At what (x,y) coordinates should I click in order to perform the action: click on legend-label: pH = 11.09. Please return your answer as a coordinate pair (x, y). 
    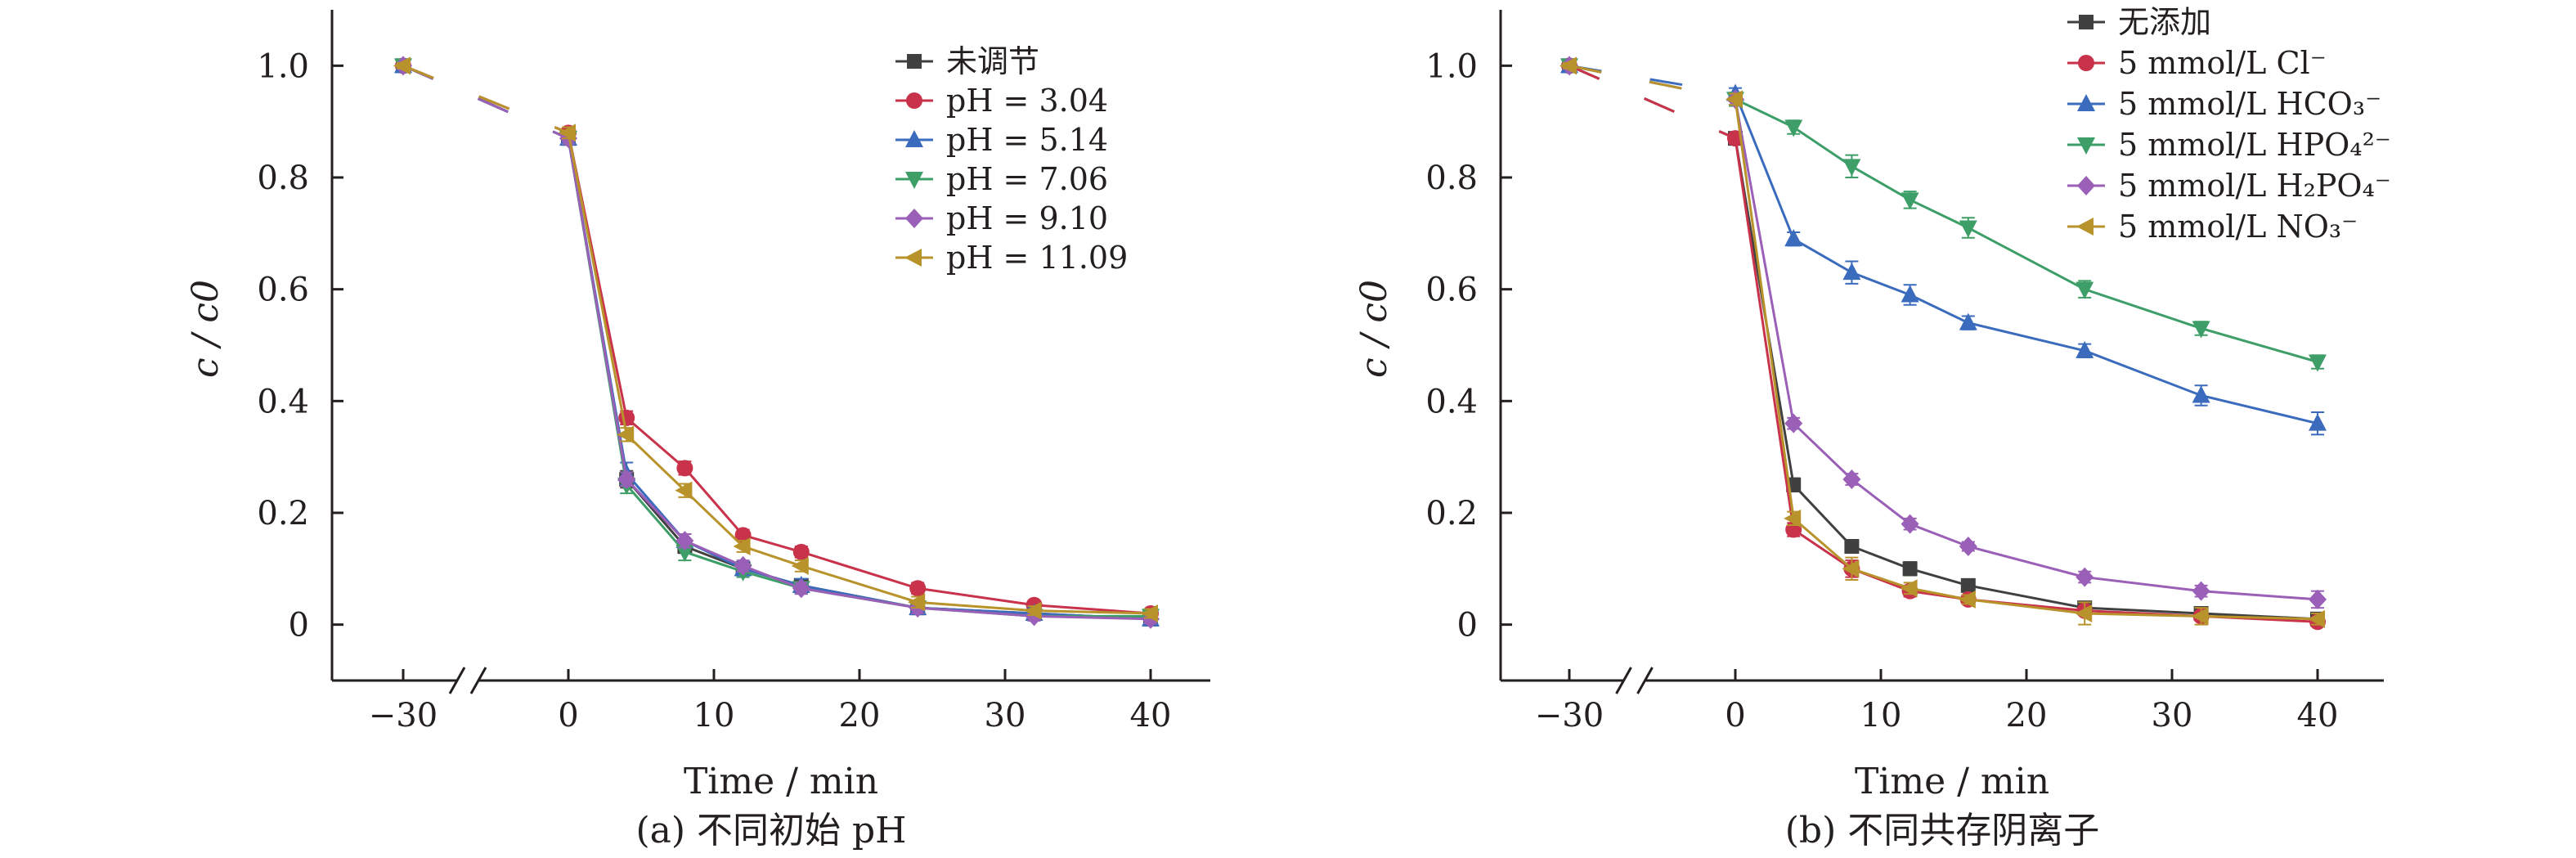
    Looking at the image, I should click on (1037, 258).